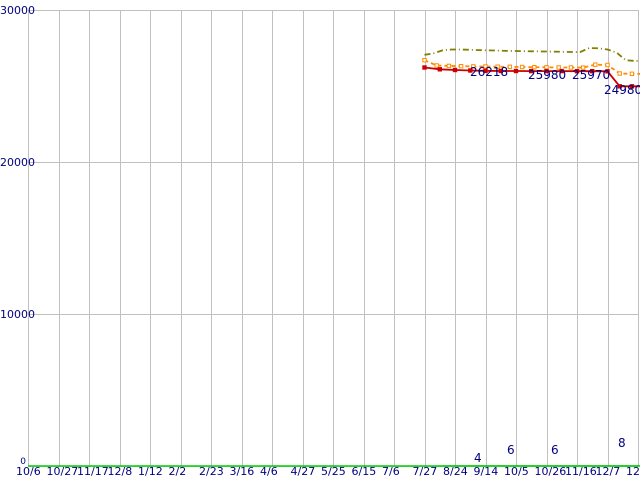 This screenshot has width=640, height=480. What do you see at coordinates (489, 72) in the screenshot?
I see `data-value-label: 26218` at bounding box center [489, 72].